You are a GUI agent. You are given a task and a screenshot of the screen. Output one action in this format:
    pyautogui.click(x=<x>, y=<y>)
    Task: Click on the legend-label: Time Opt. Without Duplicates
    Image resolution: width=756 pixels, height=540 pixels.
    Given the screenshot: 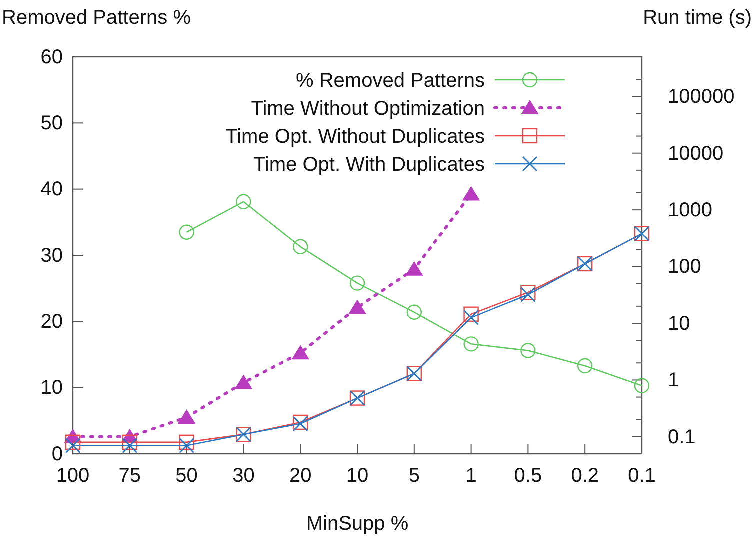 What is the action you would take?
    pyautogui.click(x=355, y=137)
    